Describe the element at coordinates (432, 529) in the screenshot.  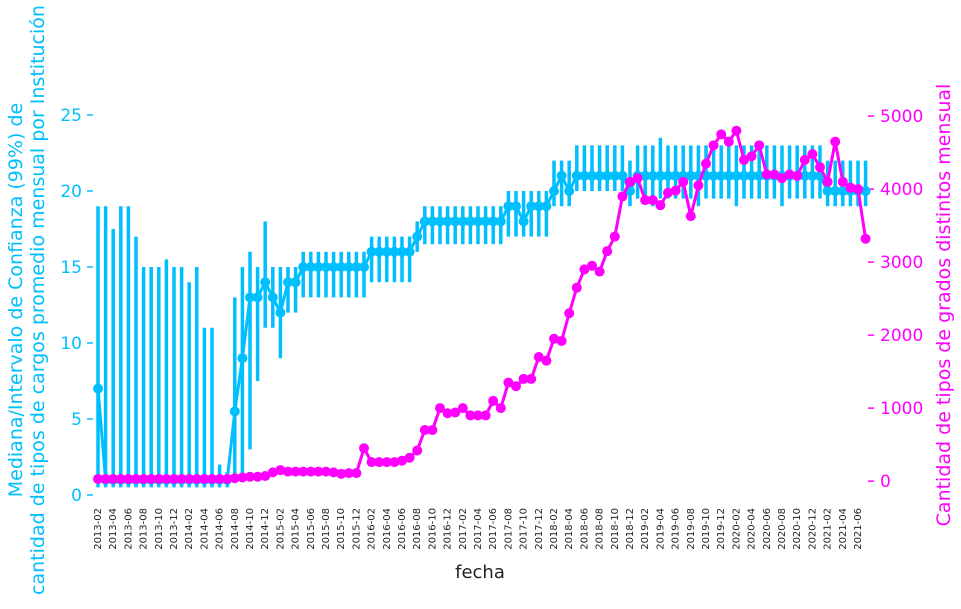
I see `x-tick-label: 2016-10` at that location.